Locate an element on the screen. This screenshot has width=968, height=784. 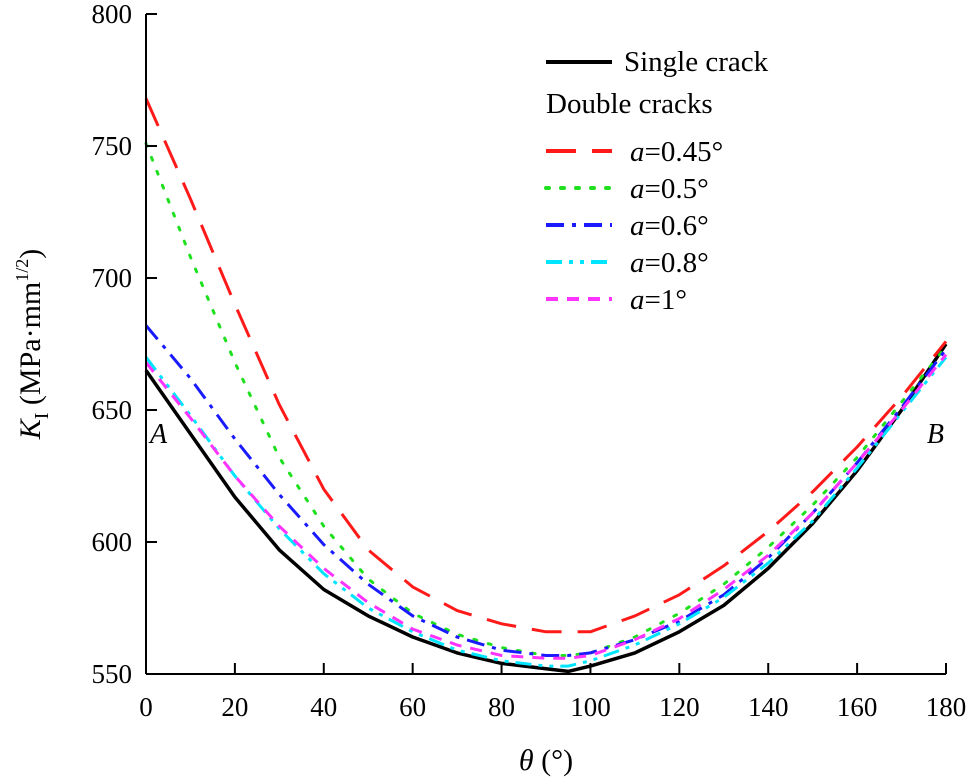
x-tick-label: 160 is located at coordinates (857, 707).